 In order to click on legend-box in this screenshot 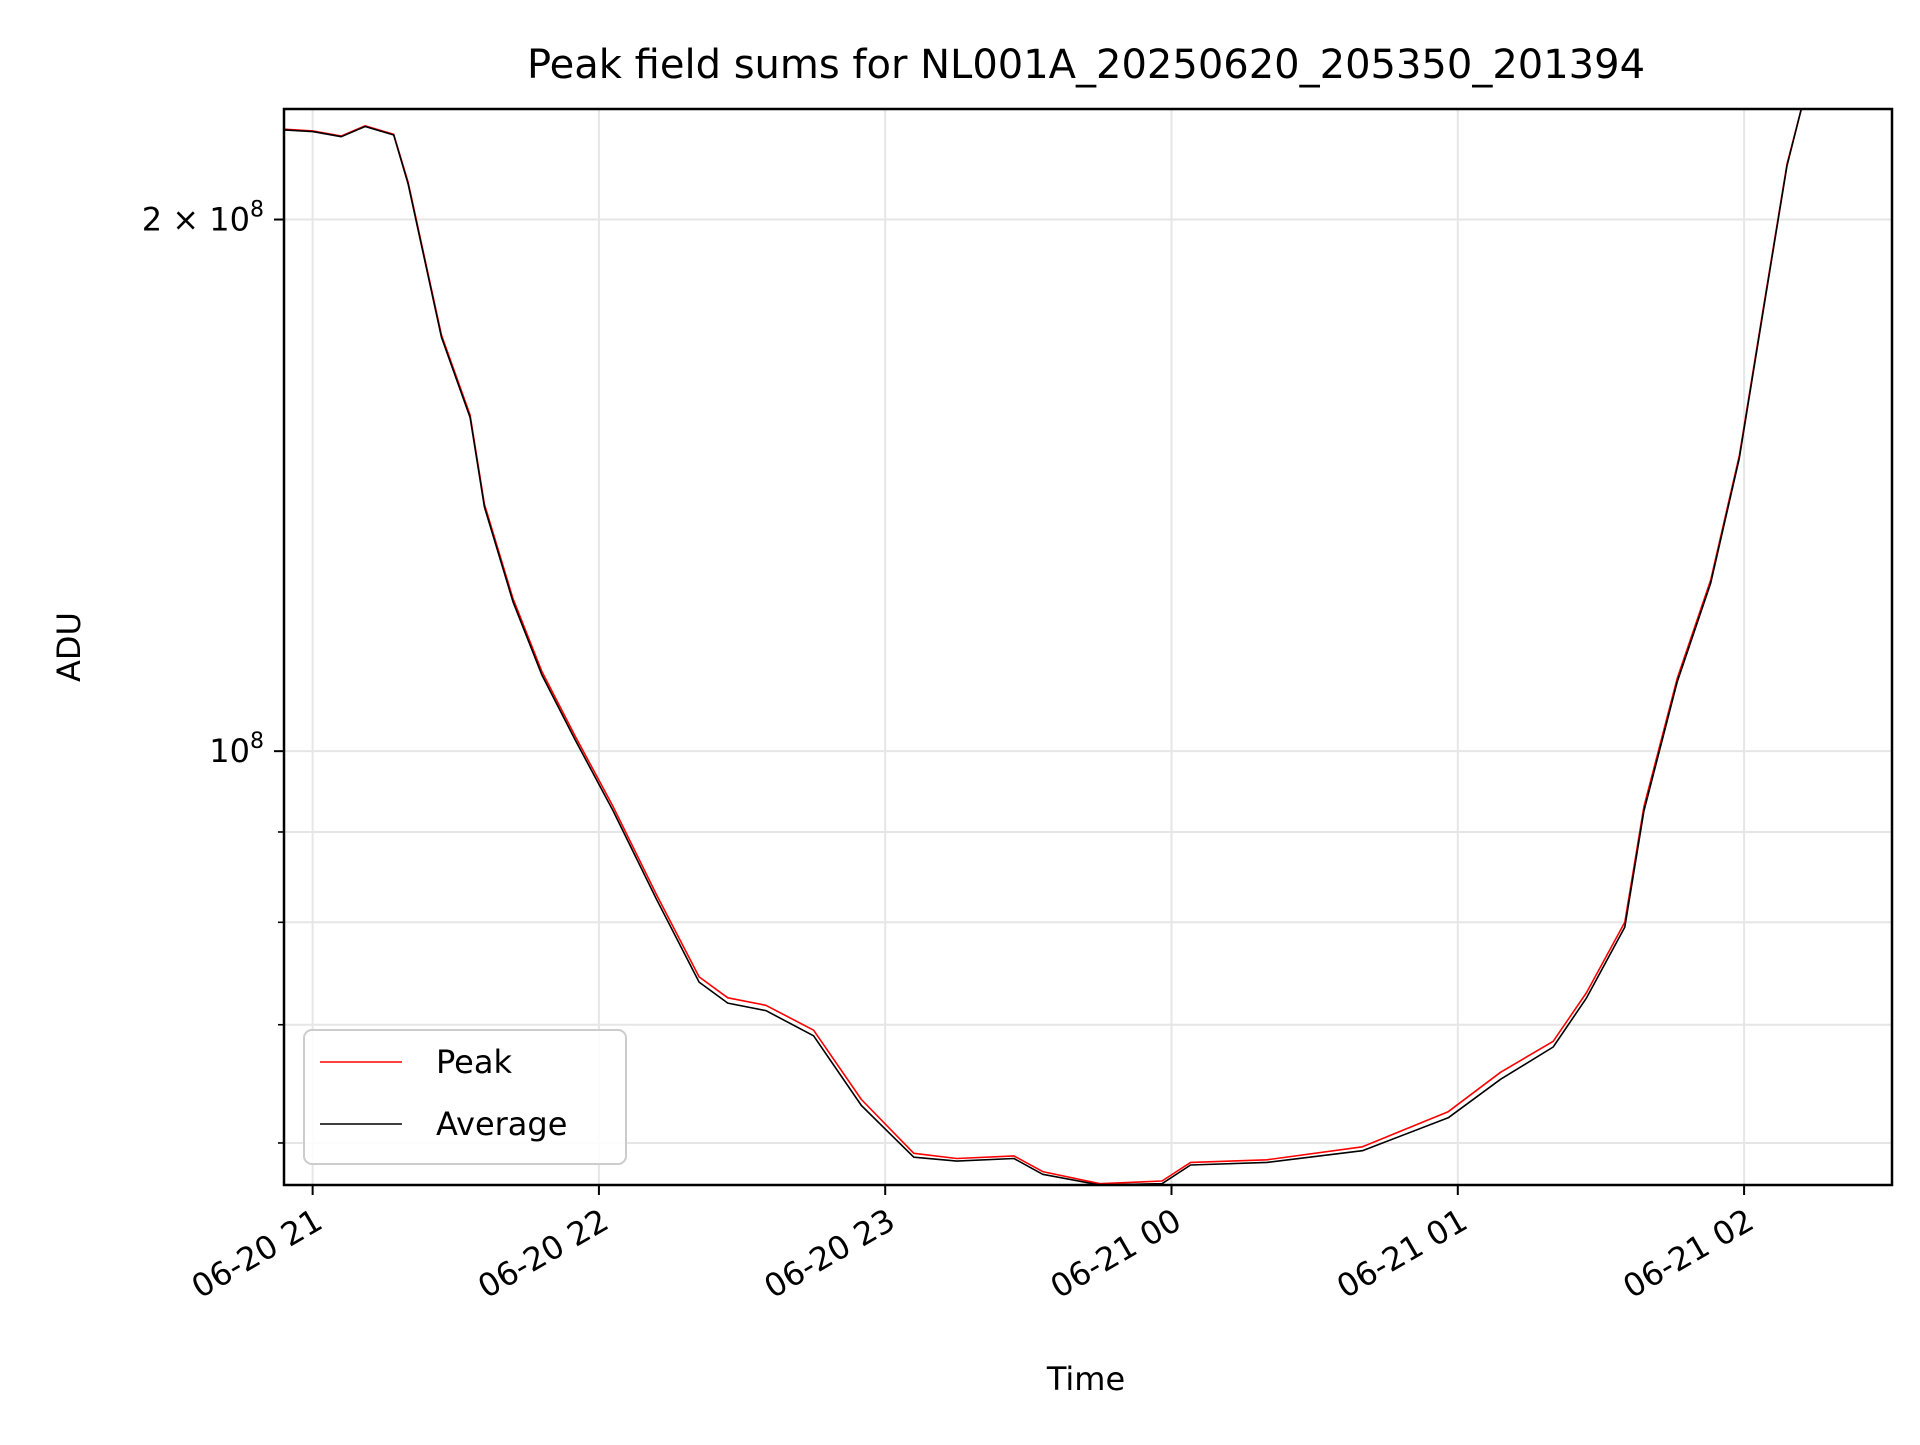, I will do `click(465, 1097)`.